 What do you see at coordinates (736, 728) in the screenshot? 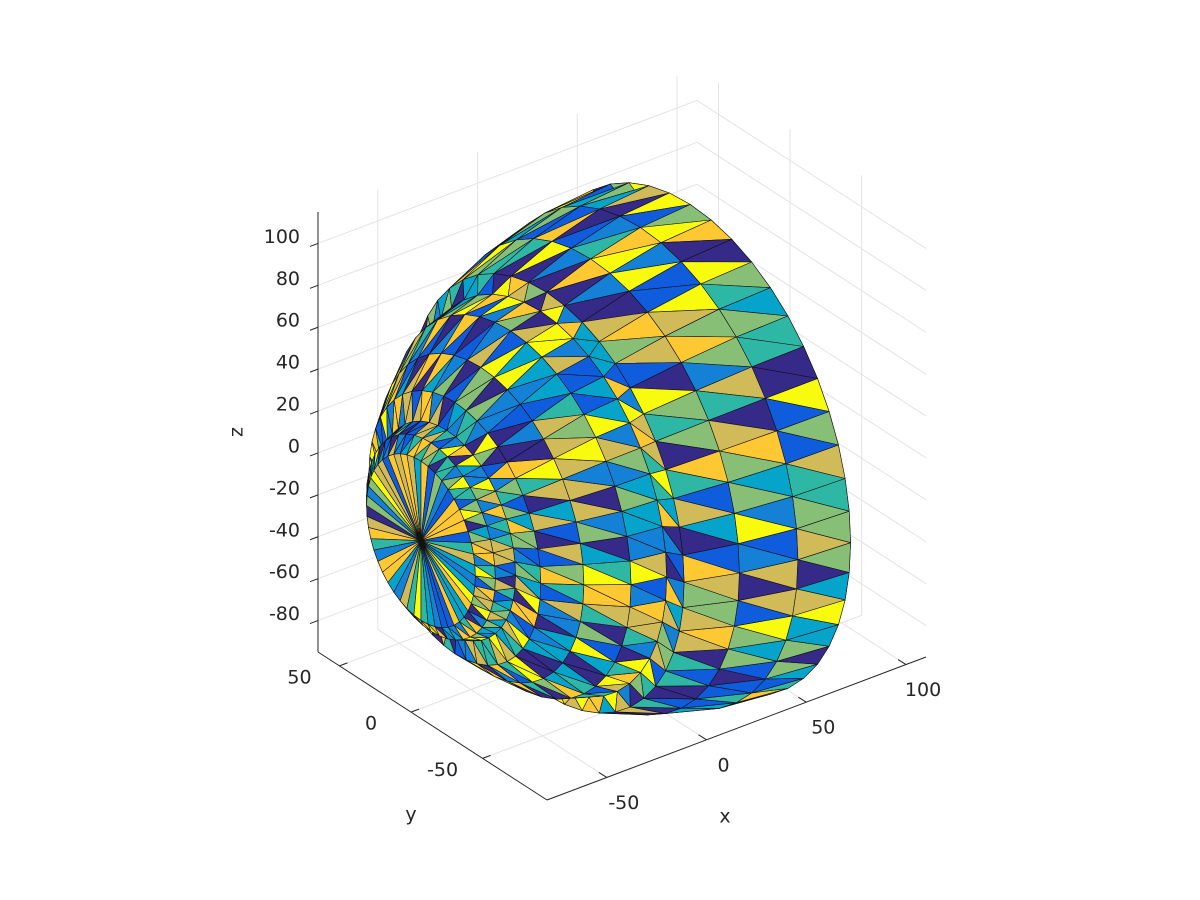
I see `x-axis-line` at bounding box center [736, 728].